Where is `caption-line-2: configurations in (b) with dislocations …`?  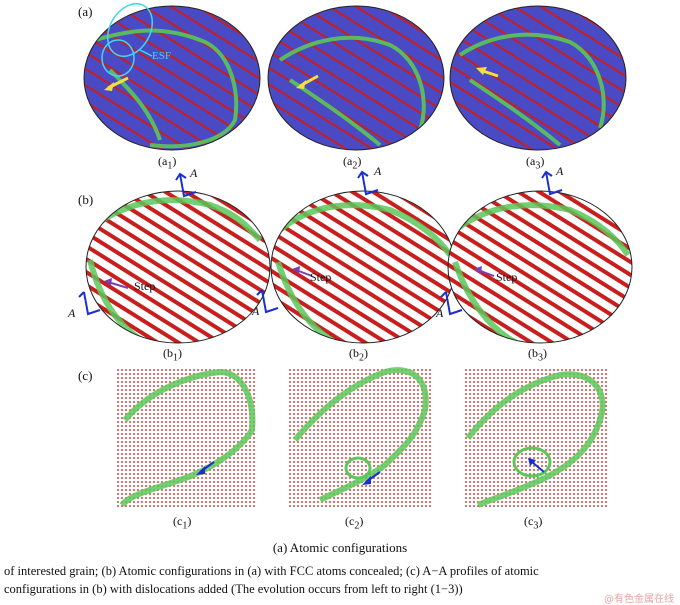 caption-line-2: configurations in (b) with dislocations … is located at coordinates (233, 589).